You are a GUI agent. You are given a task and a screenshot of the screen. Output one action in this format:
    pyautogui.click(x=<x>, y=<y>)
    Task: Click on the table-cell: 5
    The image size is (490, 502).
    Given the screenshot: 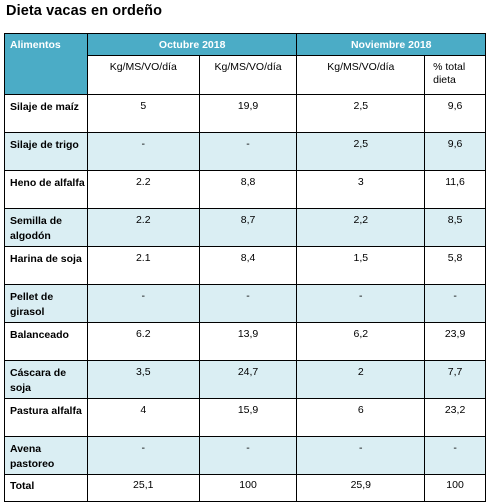 What is the action you would take?
    pyautogui.click(x=143, y=113)
    